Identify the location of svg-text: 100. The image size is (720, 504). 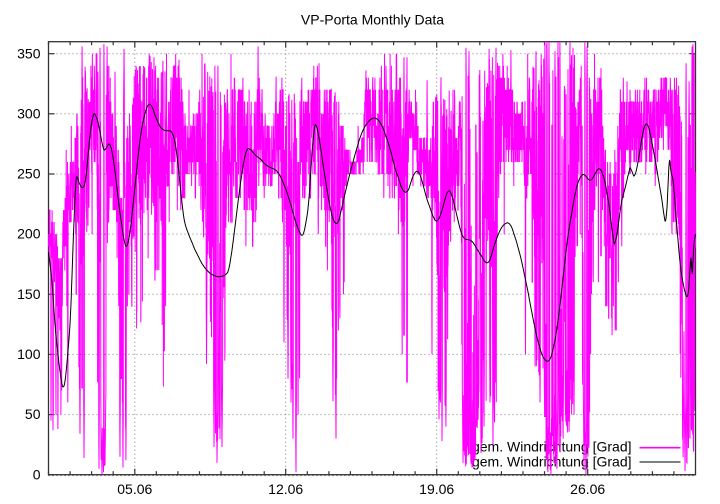
(29, 354).